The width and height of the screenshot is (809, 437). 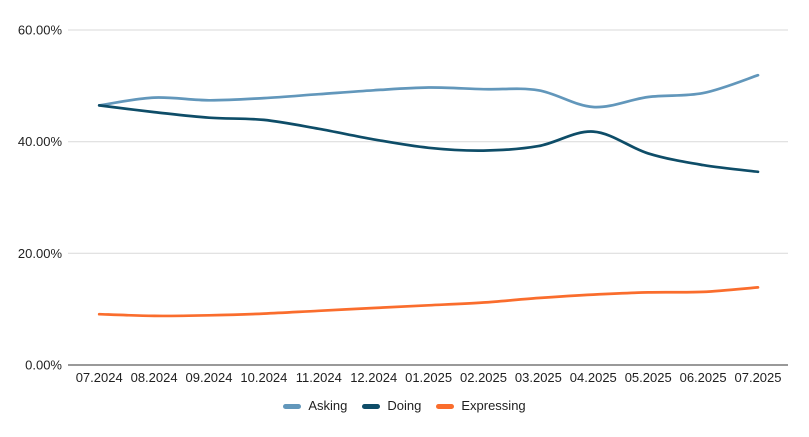 What do you see at coordinates (328, 405) in the screenshot?
I see `legend-item-label: Asking` at bounding box center [328, 405].